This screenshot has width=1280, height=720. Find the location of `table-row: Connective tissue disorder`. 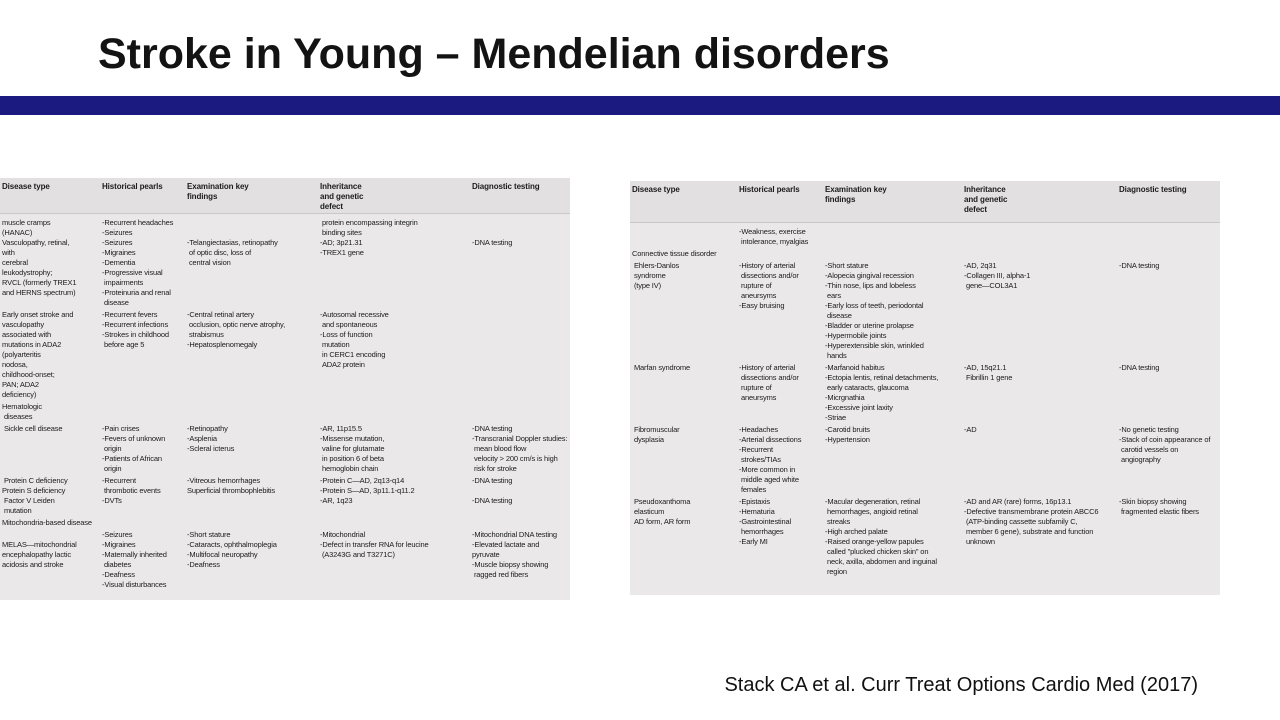

table-row: Connective tissue disorder is located at coordinates (925, 254).